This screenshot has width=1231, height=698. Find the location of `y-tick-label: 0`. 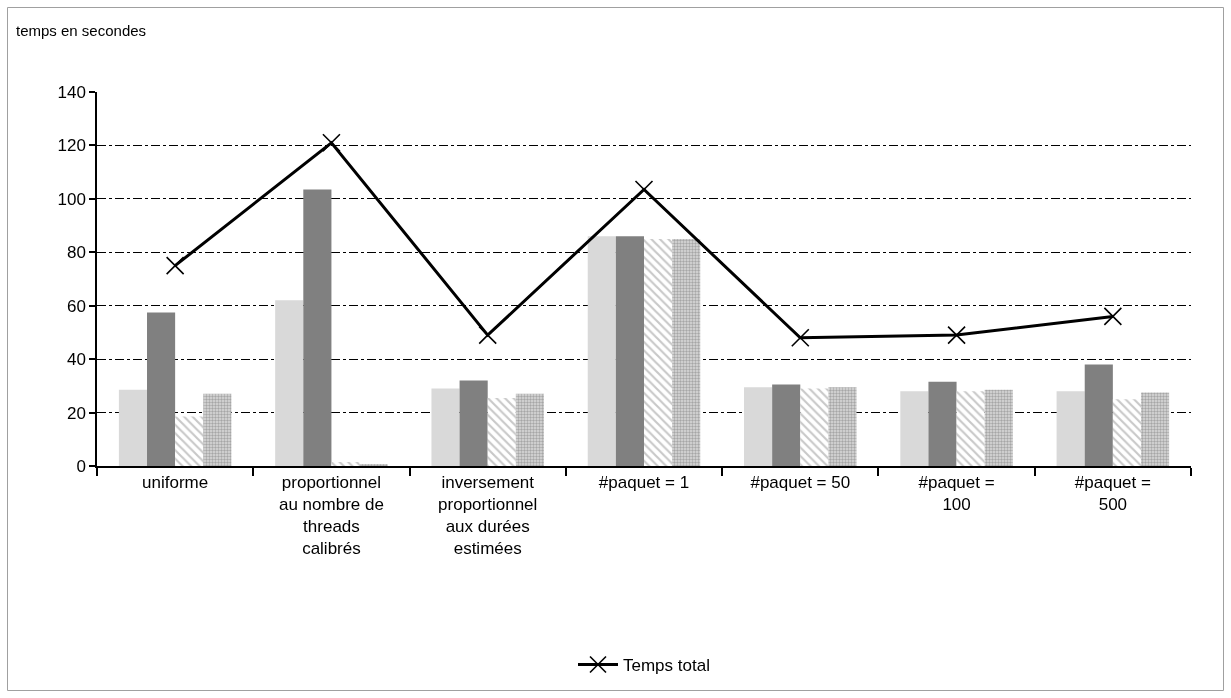

y-tick-label: 0 is located at coordinates (81, 466).